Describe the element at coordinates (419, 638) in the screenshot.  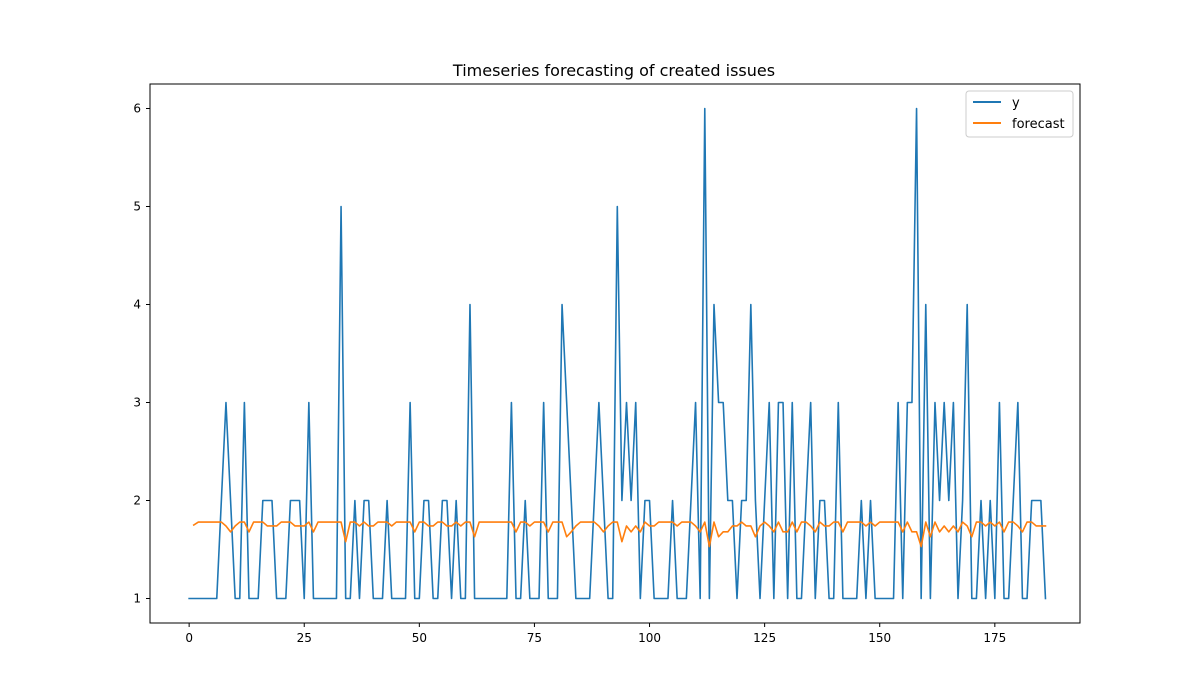
I see `x-tick-label: 50` at that location.